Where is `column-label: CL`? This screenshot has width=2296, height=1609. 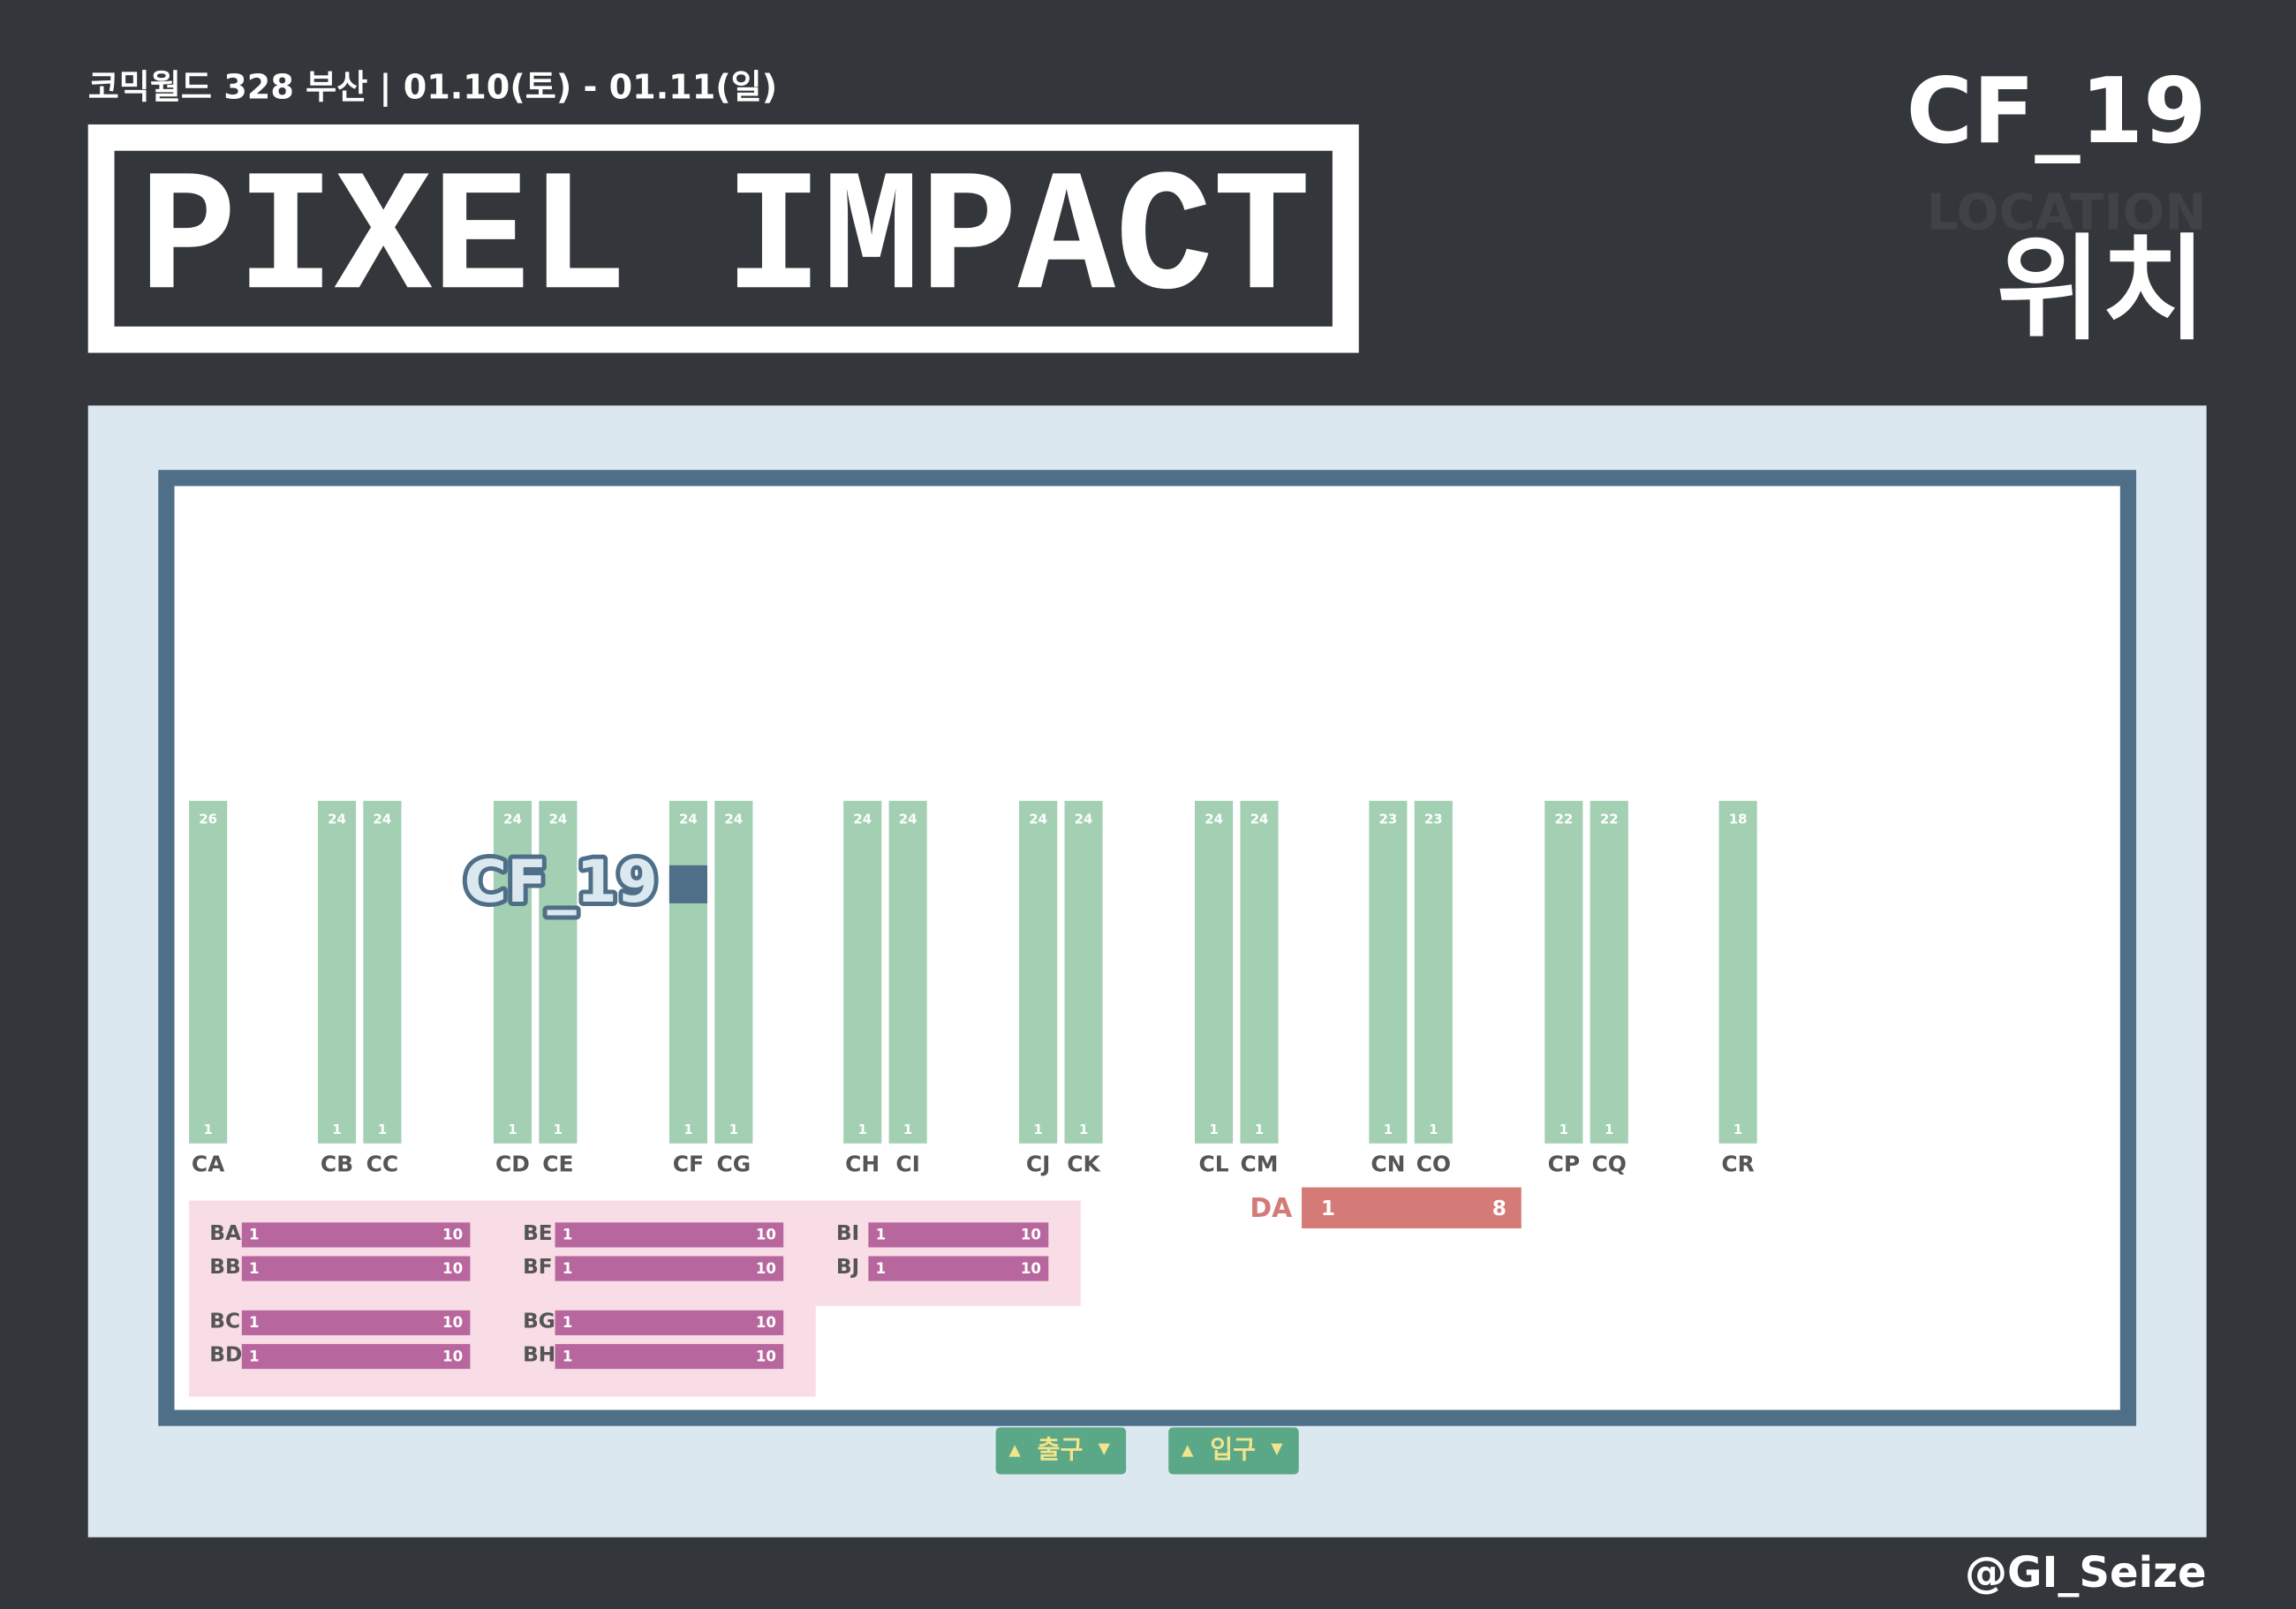
column-label: CL is located at coordinates (1214, 1164).